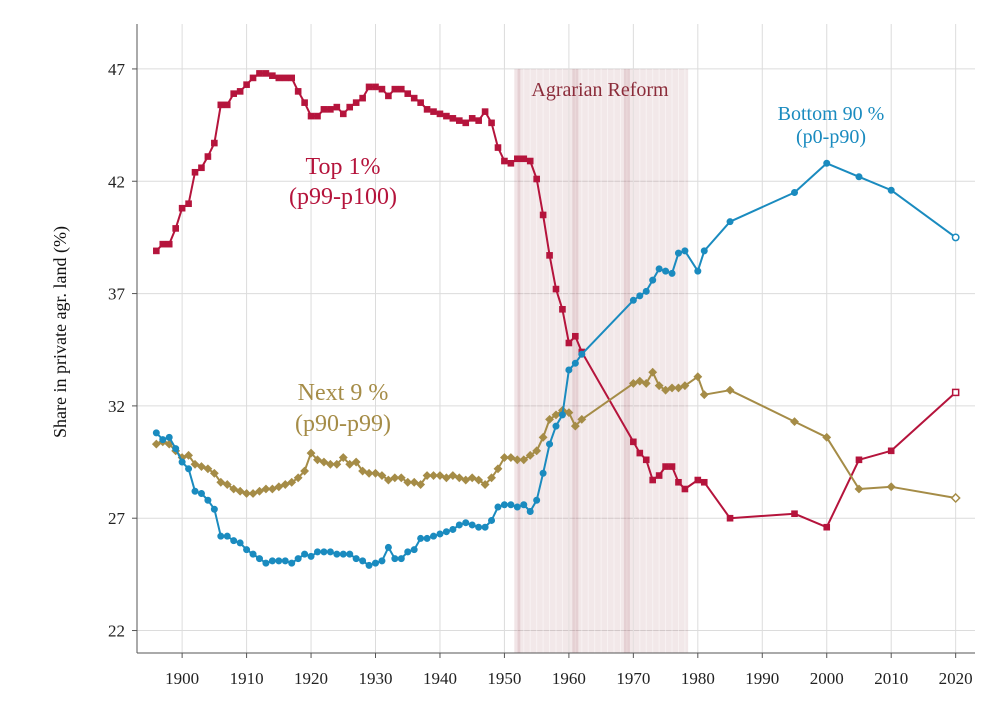  Describe the element at coordinates (891, 678) in the screenshot. I see `x-tick-label: 2010` at that location.